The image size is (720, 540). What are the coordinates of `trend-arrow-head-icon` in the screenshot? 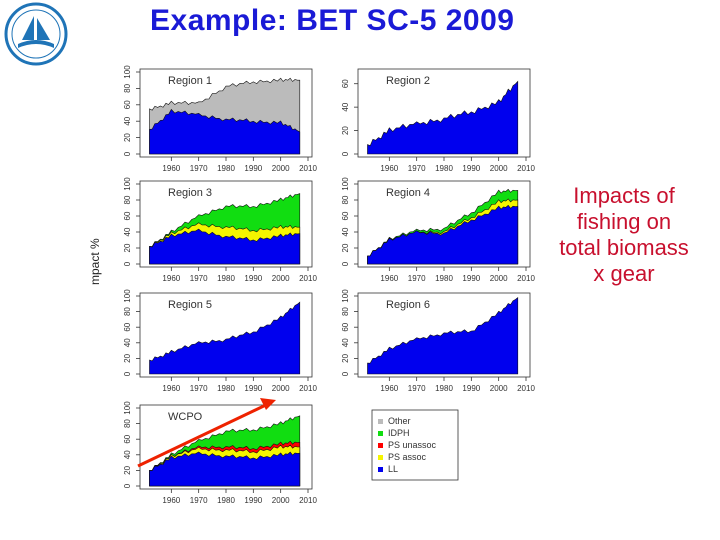 It's located at (268, 404).